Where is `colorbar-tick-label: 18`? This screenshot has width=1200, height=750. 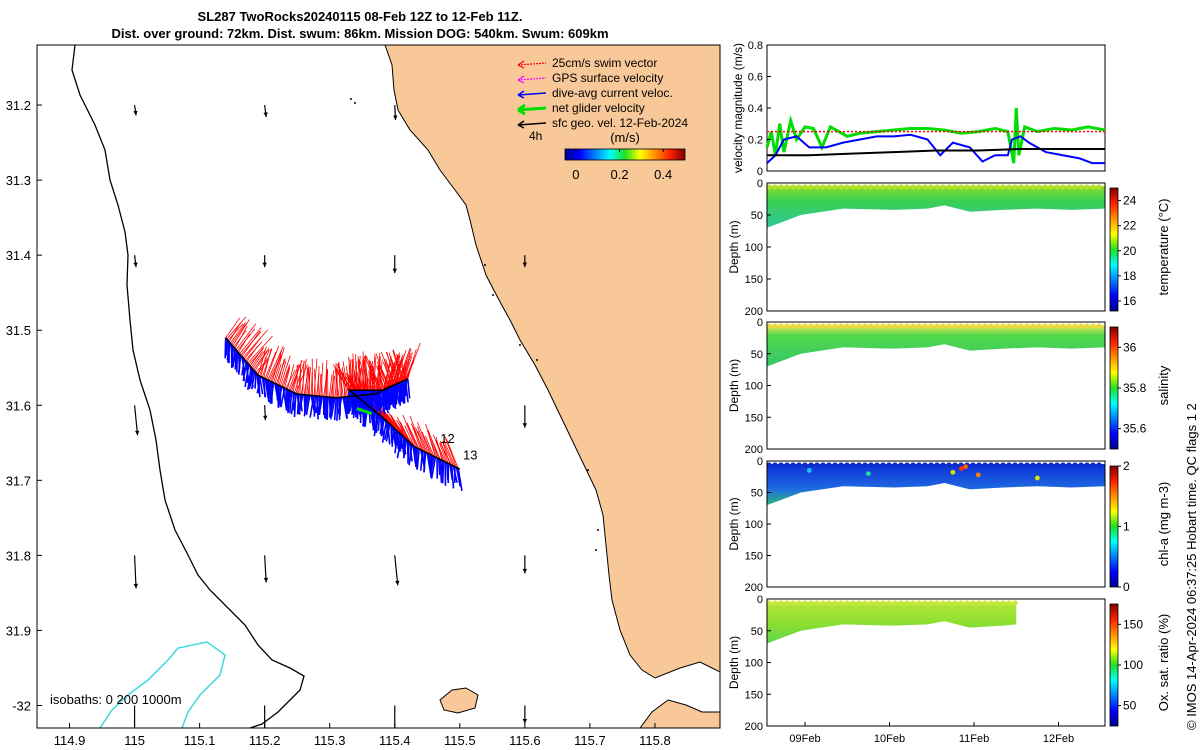 colorbar-tick-label: 18 is located at coordinates (1130, 276).